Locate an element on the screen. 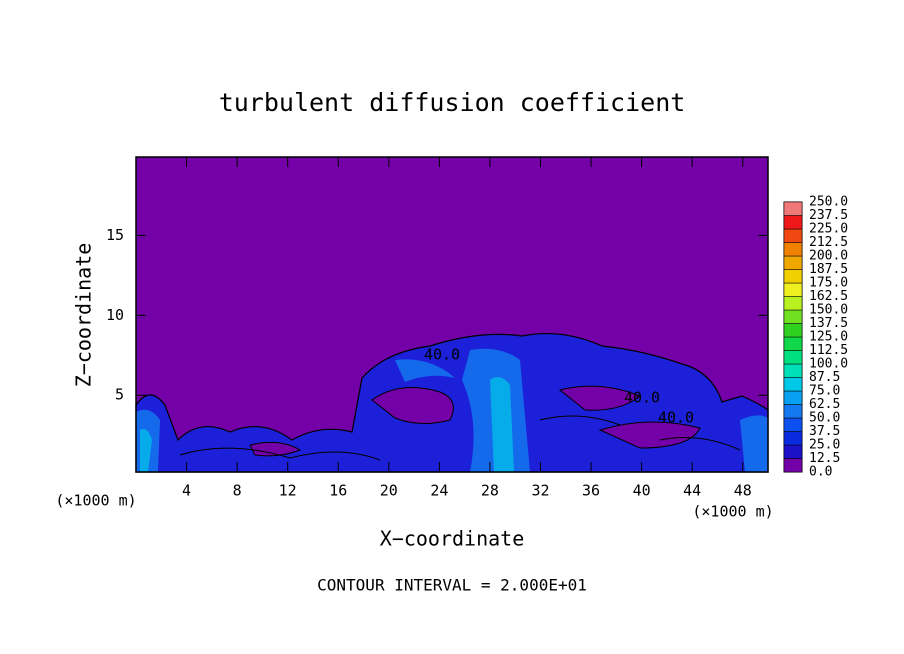  x-tick-label: 40 is located at coordinates (642, 491).